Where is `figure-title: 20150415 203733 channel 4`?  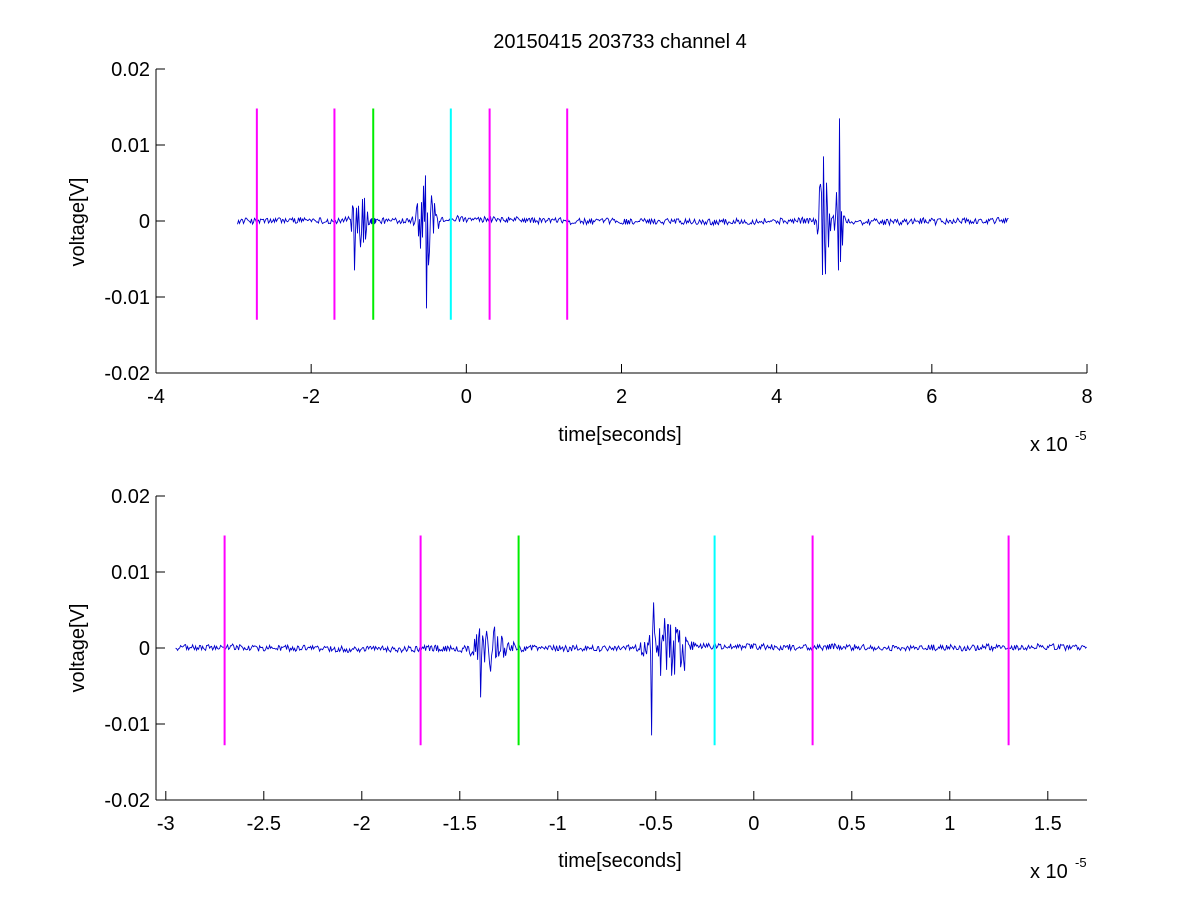 figure-title: 20150415 203733 channel 4 is located at coordinates (620, 42).